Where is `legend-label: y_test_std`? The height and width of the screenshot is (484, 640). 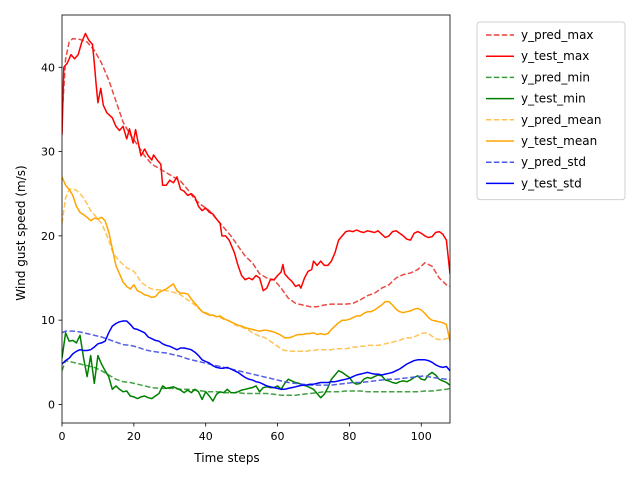
legend-label: y_test_std is located at coordinates (551, 183).